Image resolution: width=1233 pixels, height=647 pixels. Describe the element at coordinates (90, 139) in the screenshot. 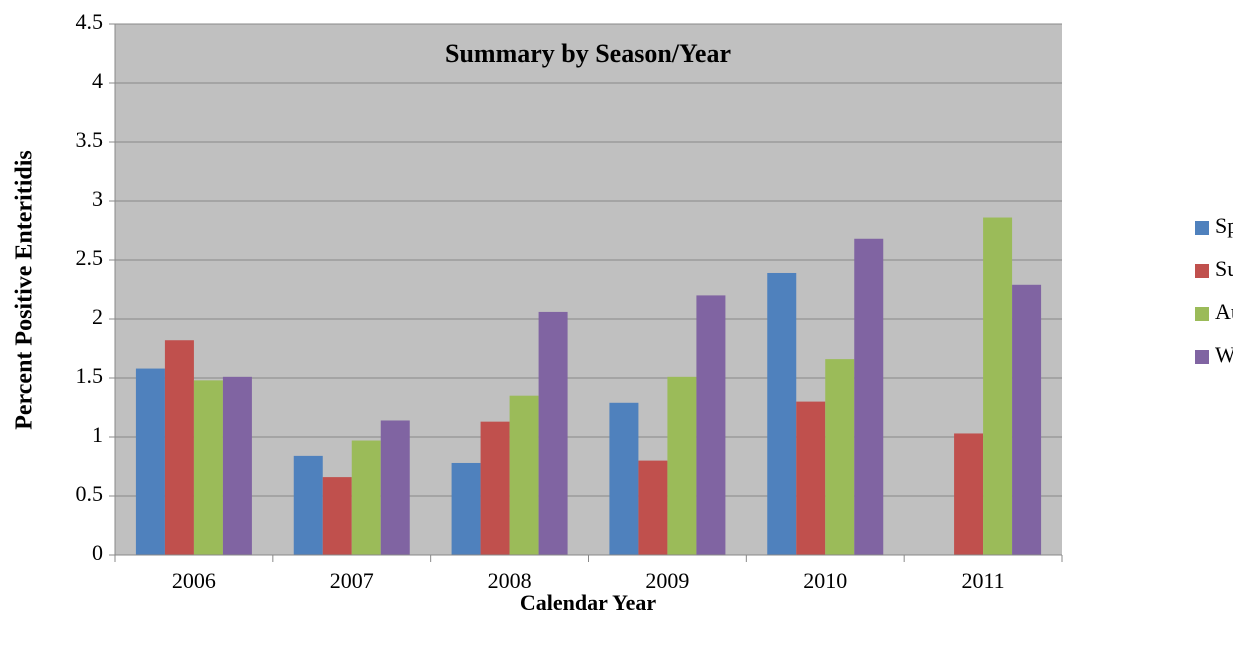

I see `y-tick-label: 3.5` at that location.